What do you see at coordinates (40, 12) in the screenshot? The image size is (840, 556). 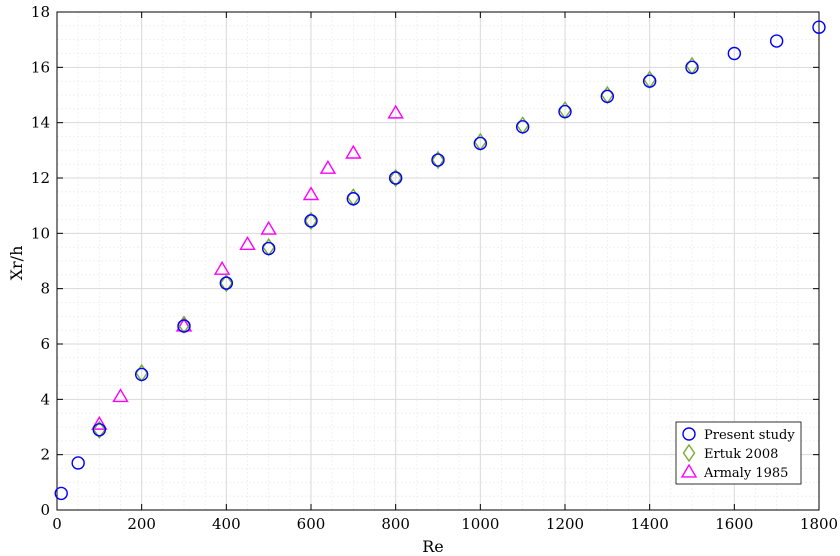 I see `y-tick-label: 18` at bounding box center [40, 12].